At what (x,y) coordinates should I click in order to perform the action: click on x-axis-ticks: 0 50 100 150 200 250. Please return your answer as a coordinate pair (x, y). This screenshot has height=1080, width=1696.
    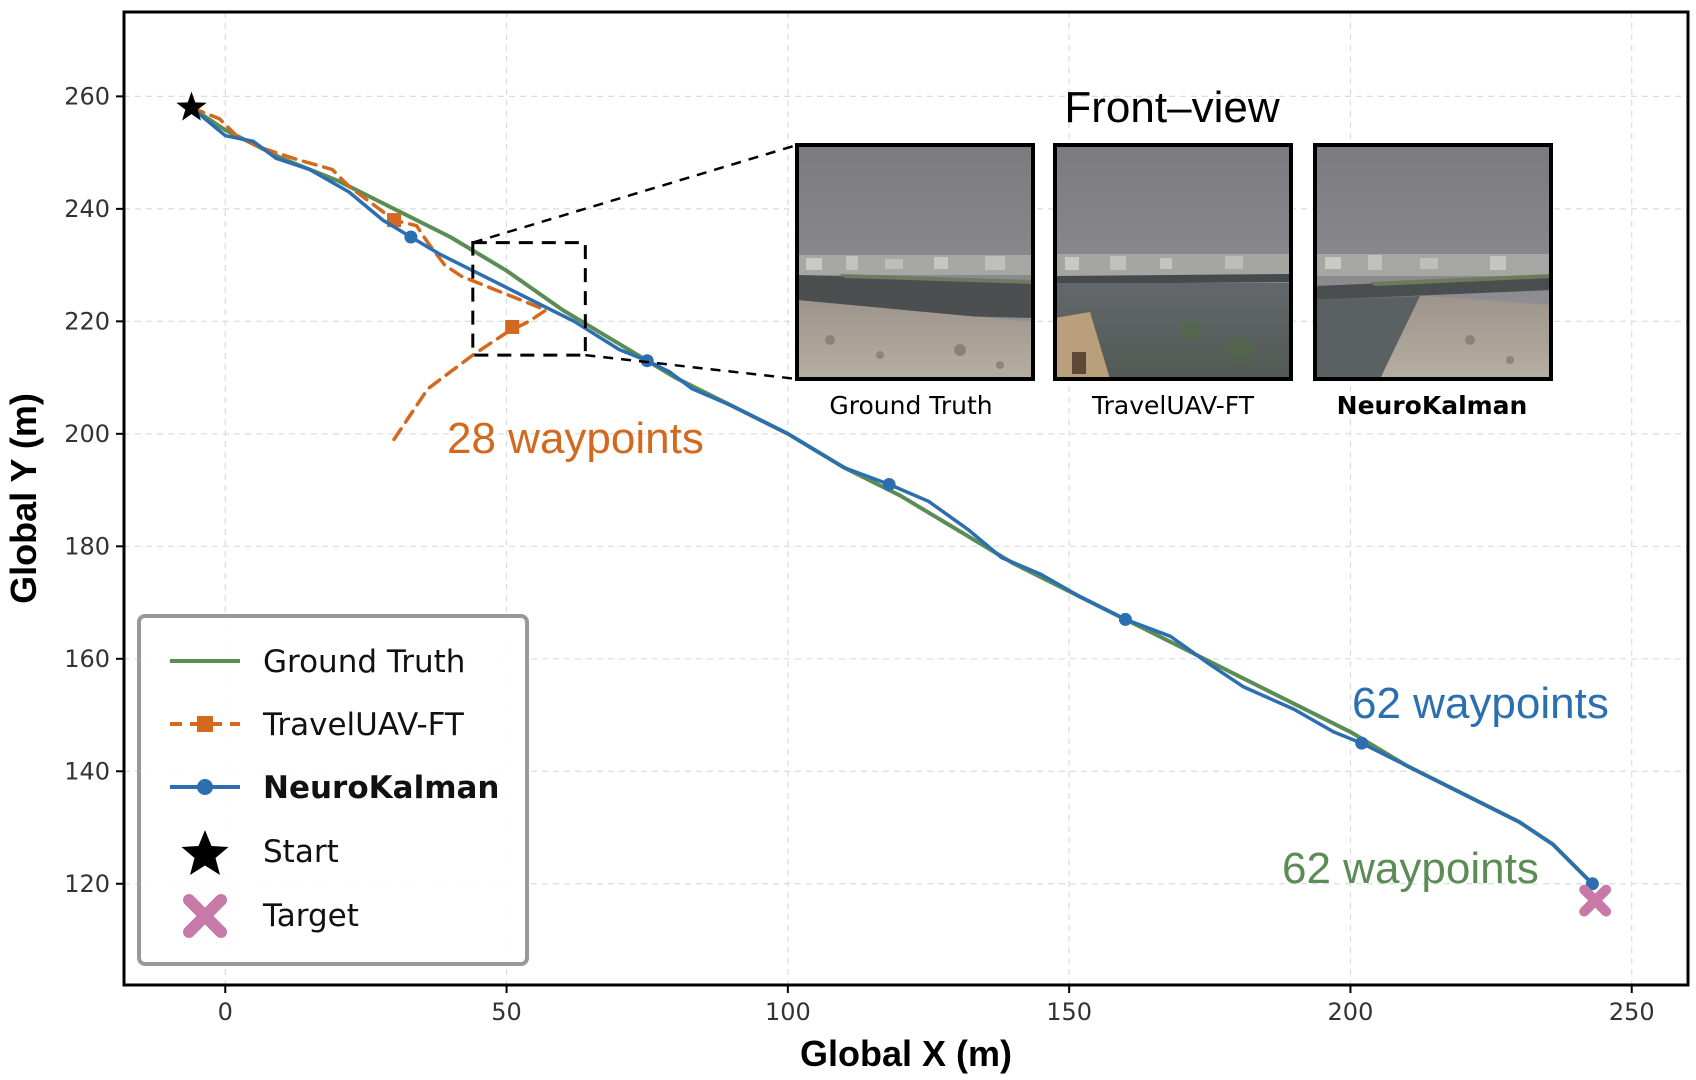
    Looking at the image, I should click on (936, 1005).